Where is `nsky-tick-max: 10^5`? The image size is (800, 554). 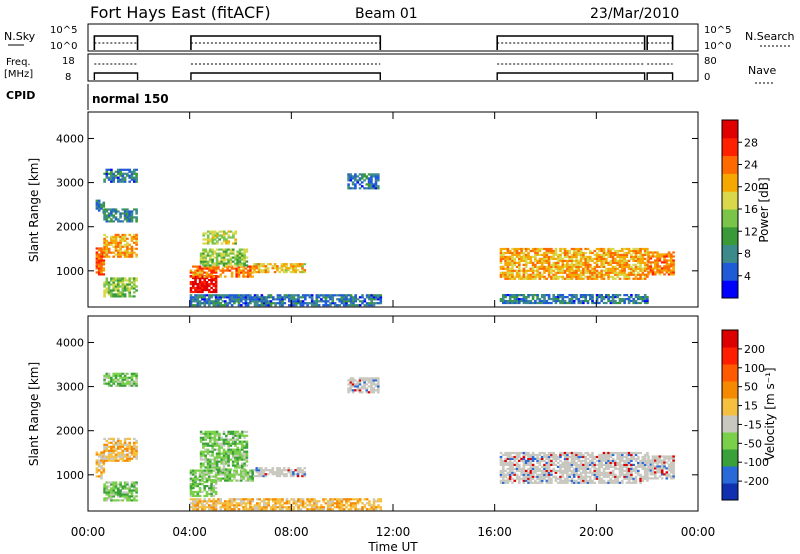 nsky-tick-max: 10^5 is located at coordinates (63, 30).